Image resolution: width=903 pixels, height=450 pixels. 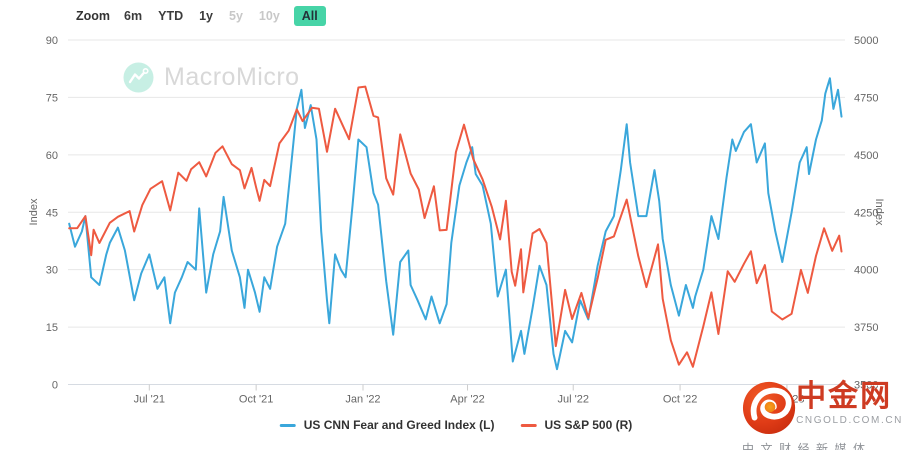 What do you see at coordinates (206, 16) in the screenshot?
I see `range-button-1y: 1y` at bounding box center [206, 16].